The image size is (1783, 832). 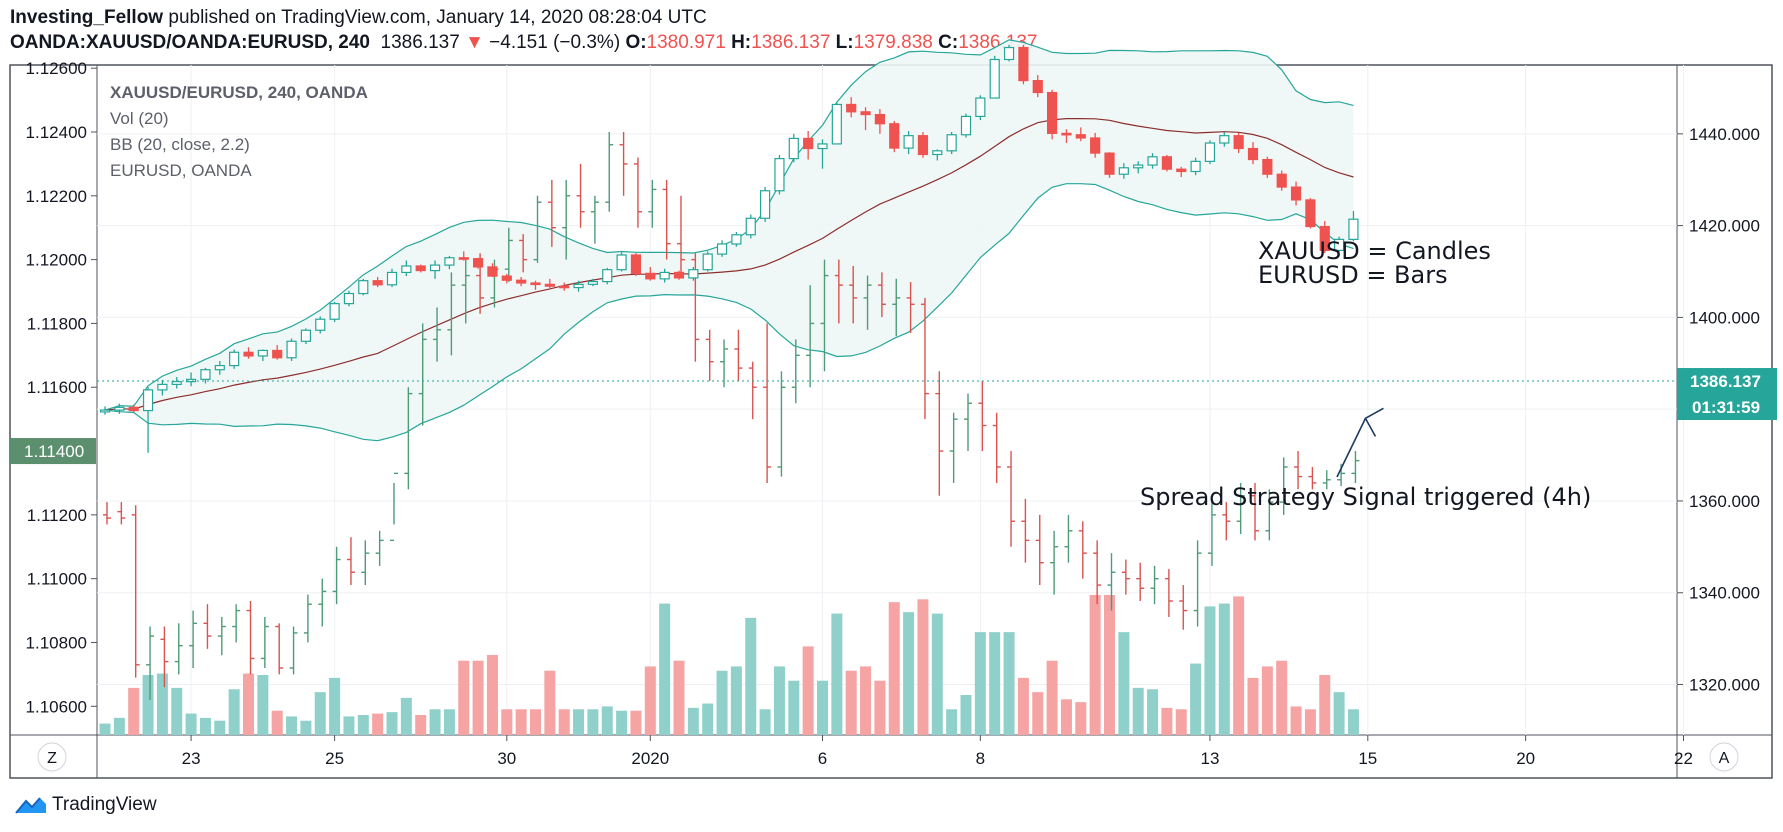 What do you see at coordinates (56, 642) in the screenshot?
I see `left-tick-label: 1.10800` at bounding box center [56, 642].